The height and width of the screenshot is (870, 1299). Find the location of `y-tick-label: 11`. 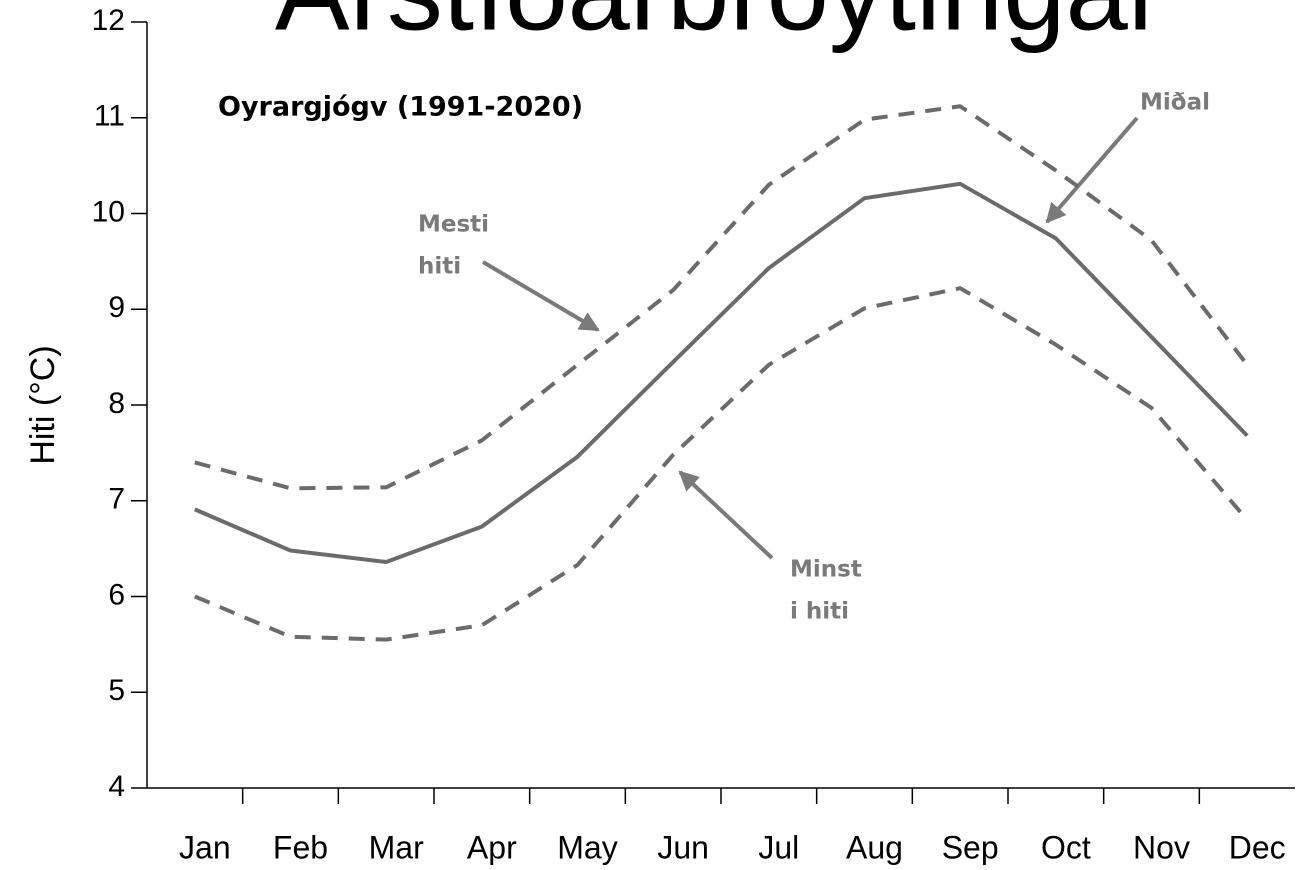

y-tick-label: 11 is located at coordinates (109, 116).